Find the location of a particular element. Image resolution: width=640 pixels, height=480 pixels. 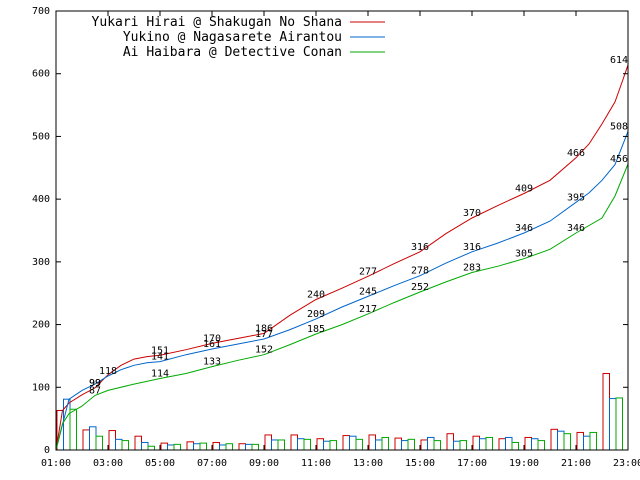

data-label: 170 is located at coordinates (212, 338).